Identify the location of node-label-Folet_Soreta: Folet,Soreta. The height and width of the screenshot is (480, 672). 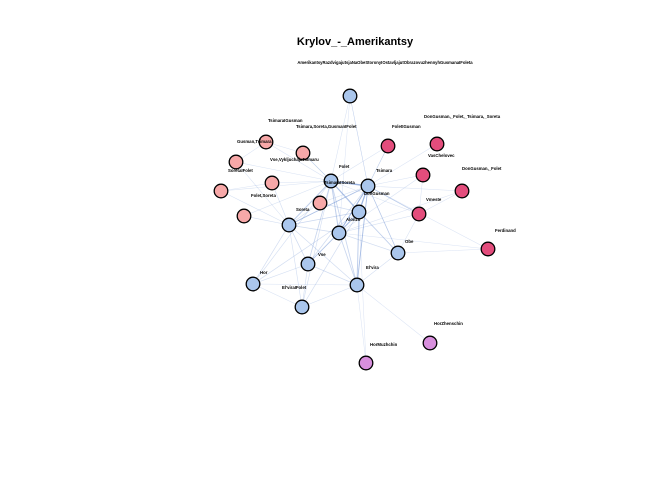
(263, 195).